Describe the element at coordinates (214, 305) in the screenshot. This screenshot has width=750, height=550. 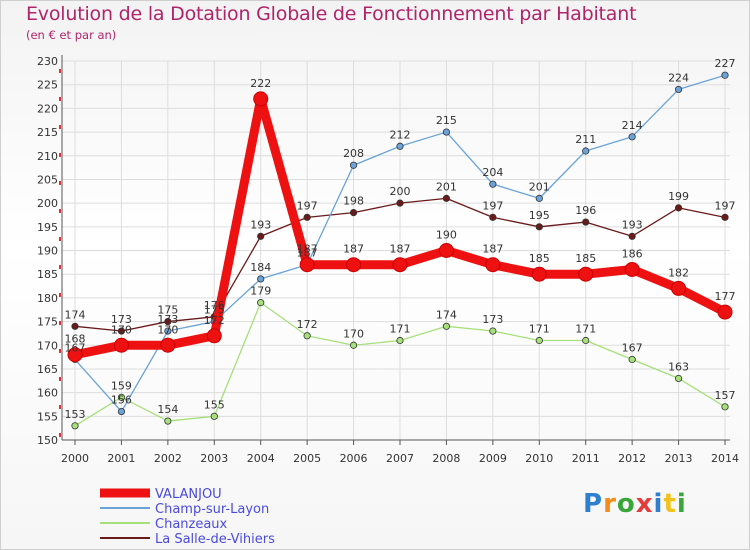
I see `data-label: 176` at that location.